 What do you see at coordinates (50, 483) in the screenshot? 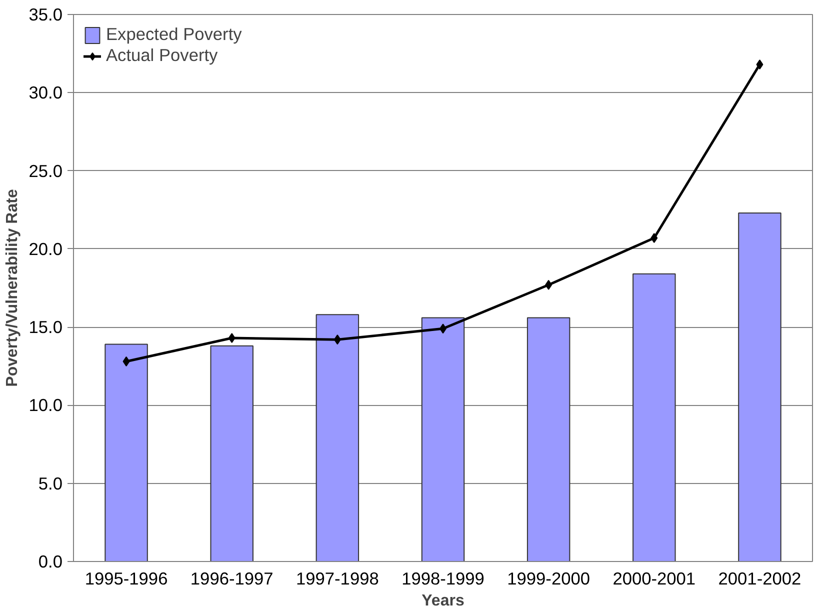
I see `y-tick-label: 5.0` at bounding box center [50, 483].